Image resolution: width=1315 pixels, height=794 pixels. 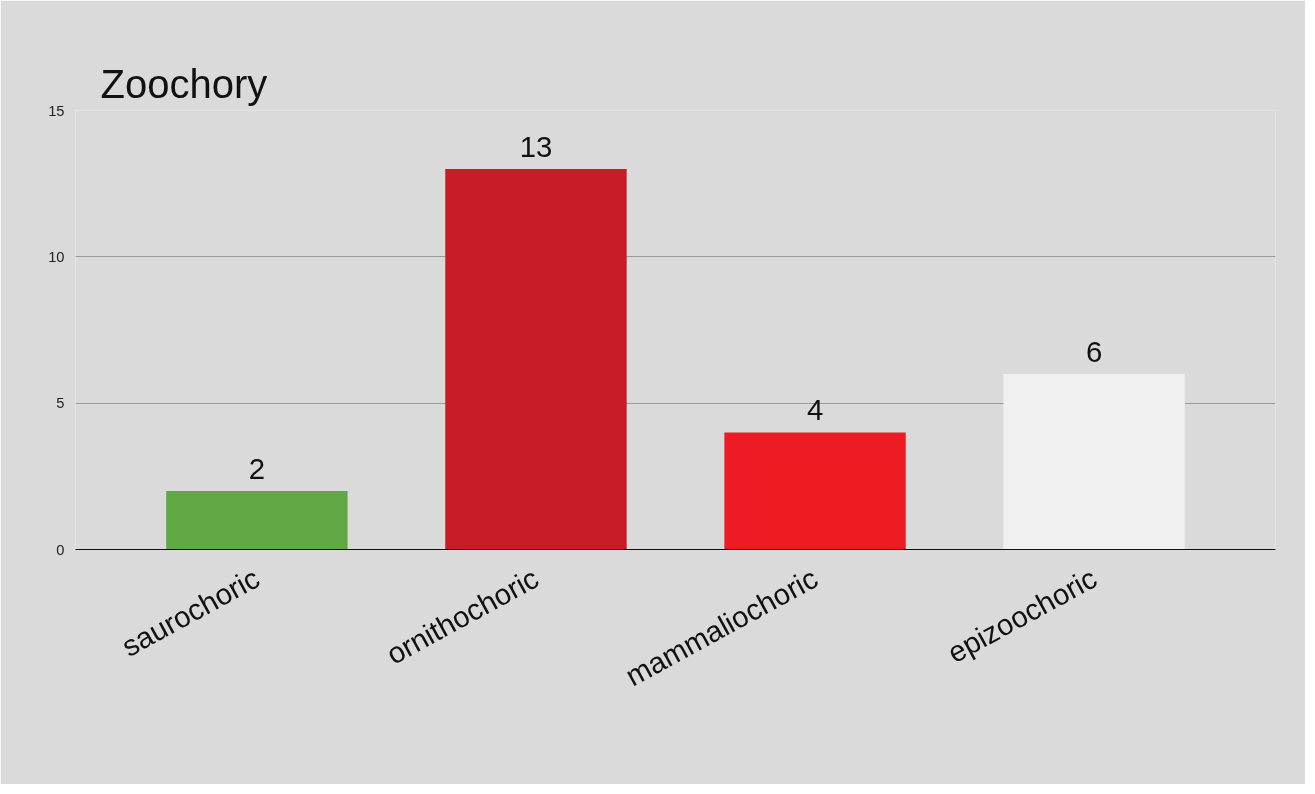 I want to click on data-label: 4, so click(x=815, y=410).